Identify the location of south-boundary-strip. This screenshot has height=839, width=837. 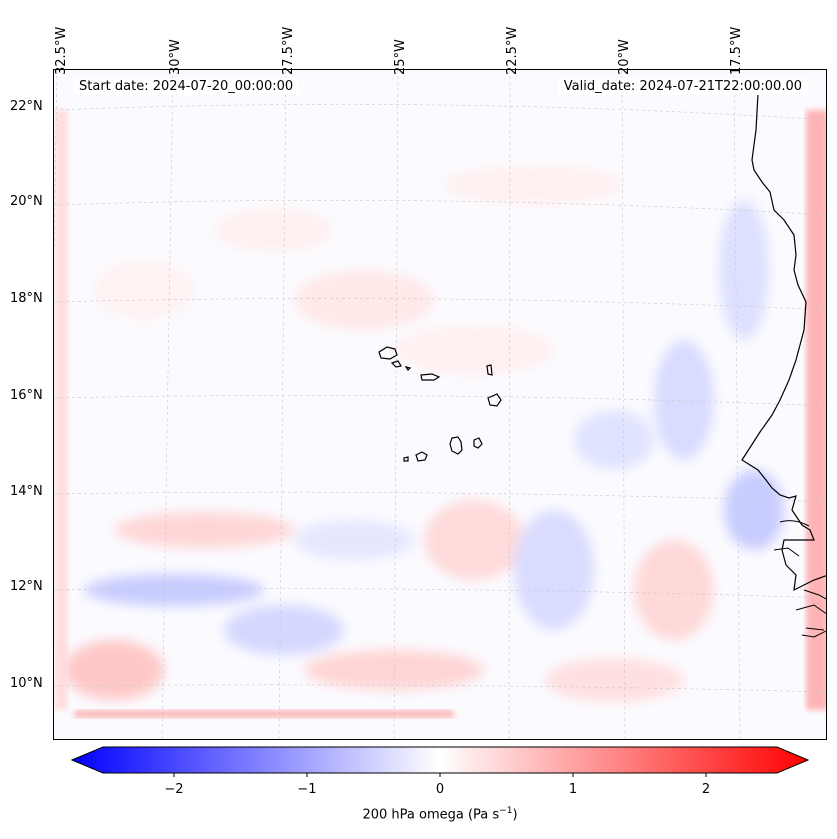
(264, 714).